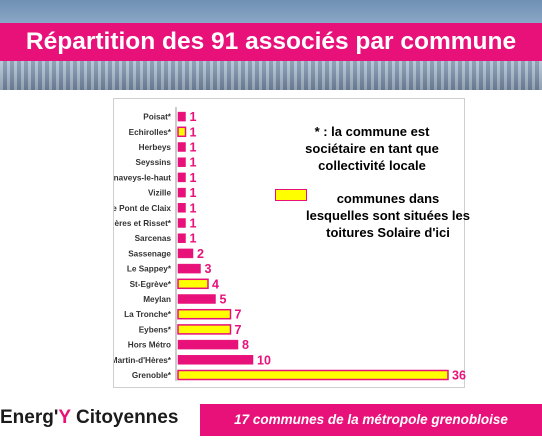  Describe the element at coordinates (157, 299) in the screenshot. I see `category-label: Meylan` at that location.